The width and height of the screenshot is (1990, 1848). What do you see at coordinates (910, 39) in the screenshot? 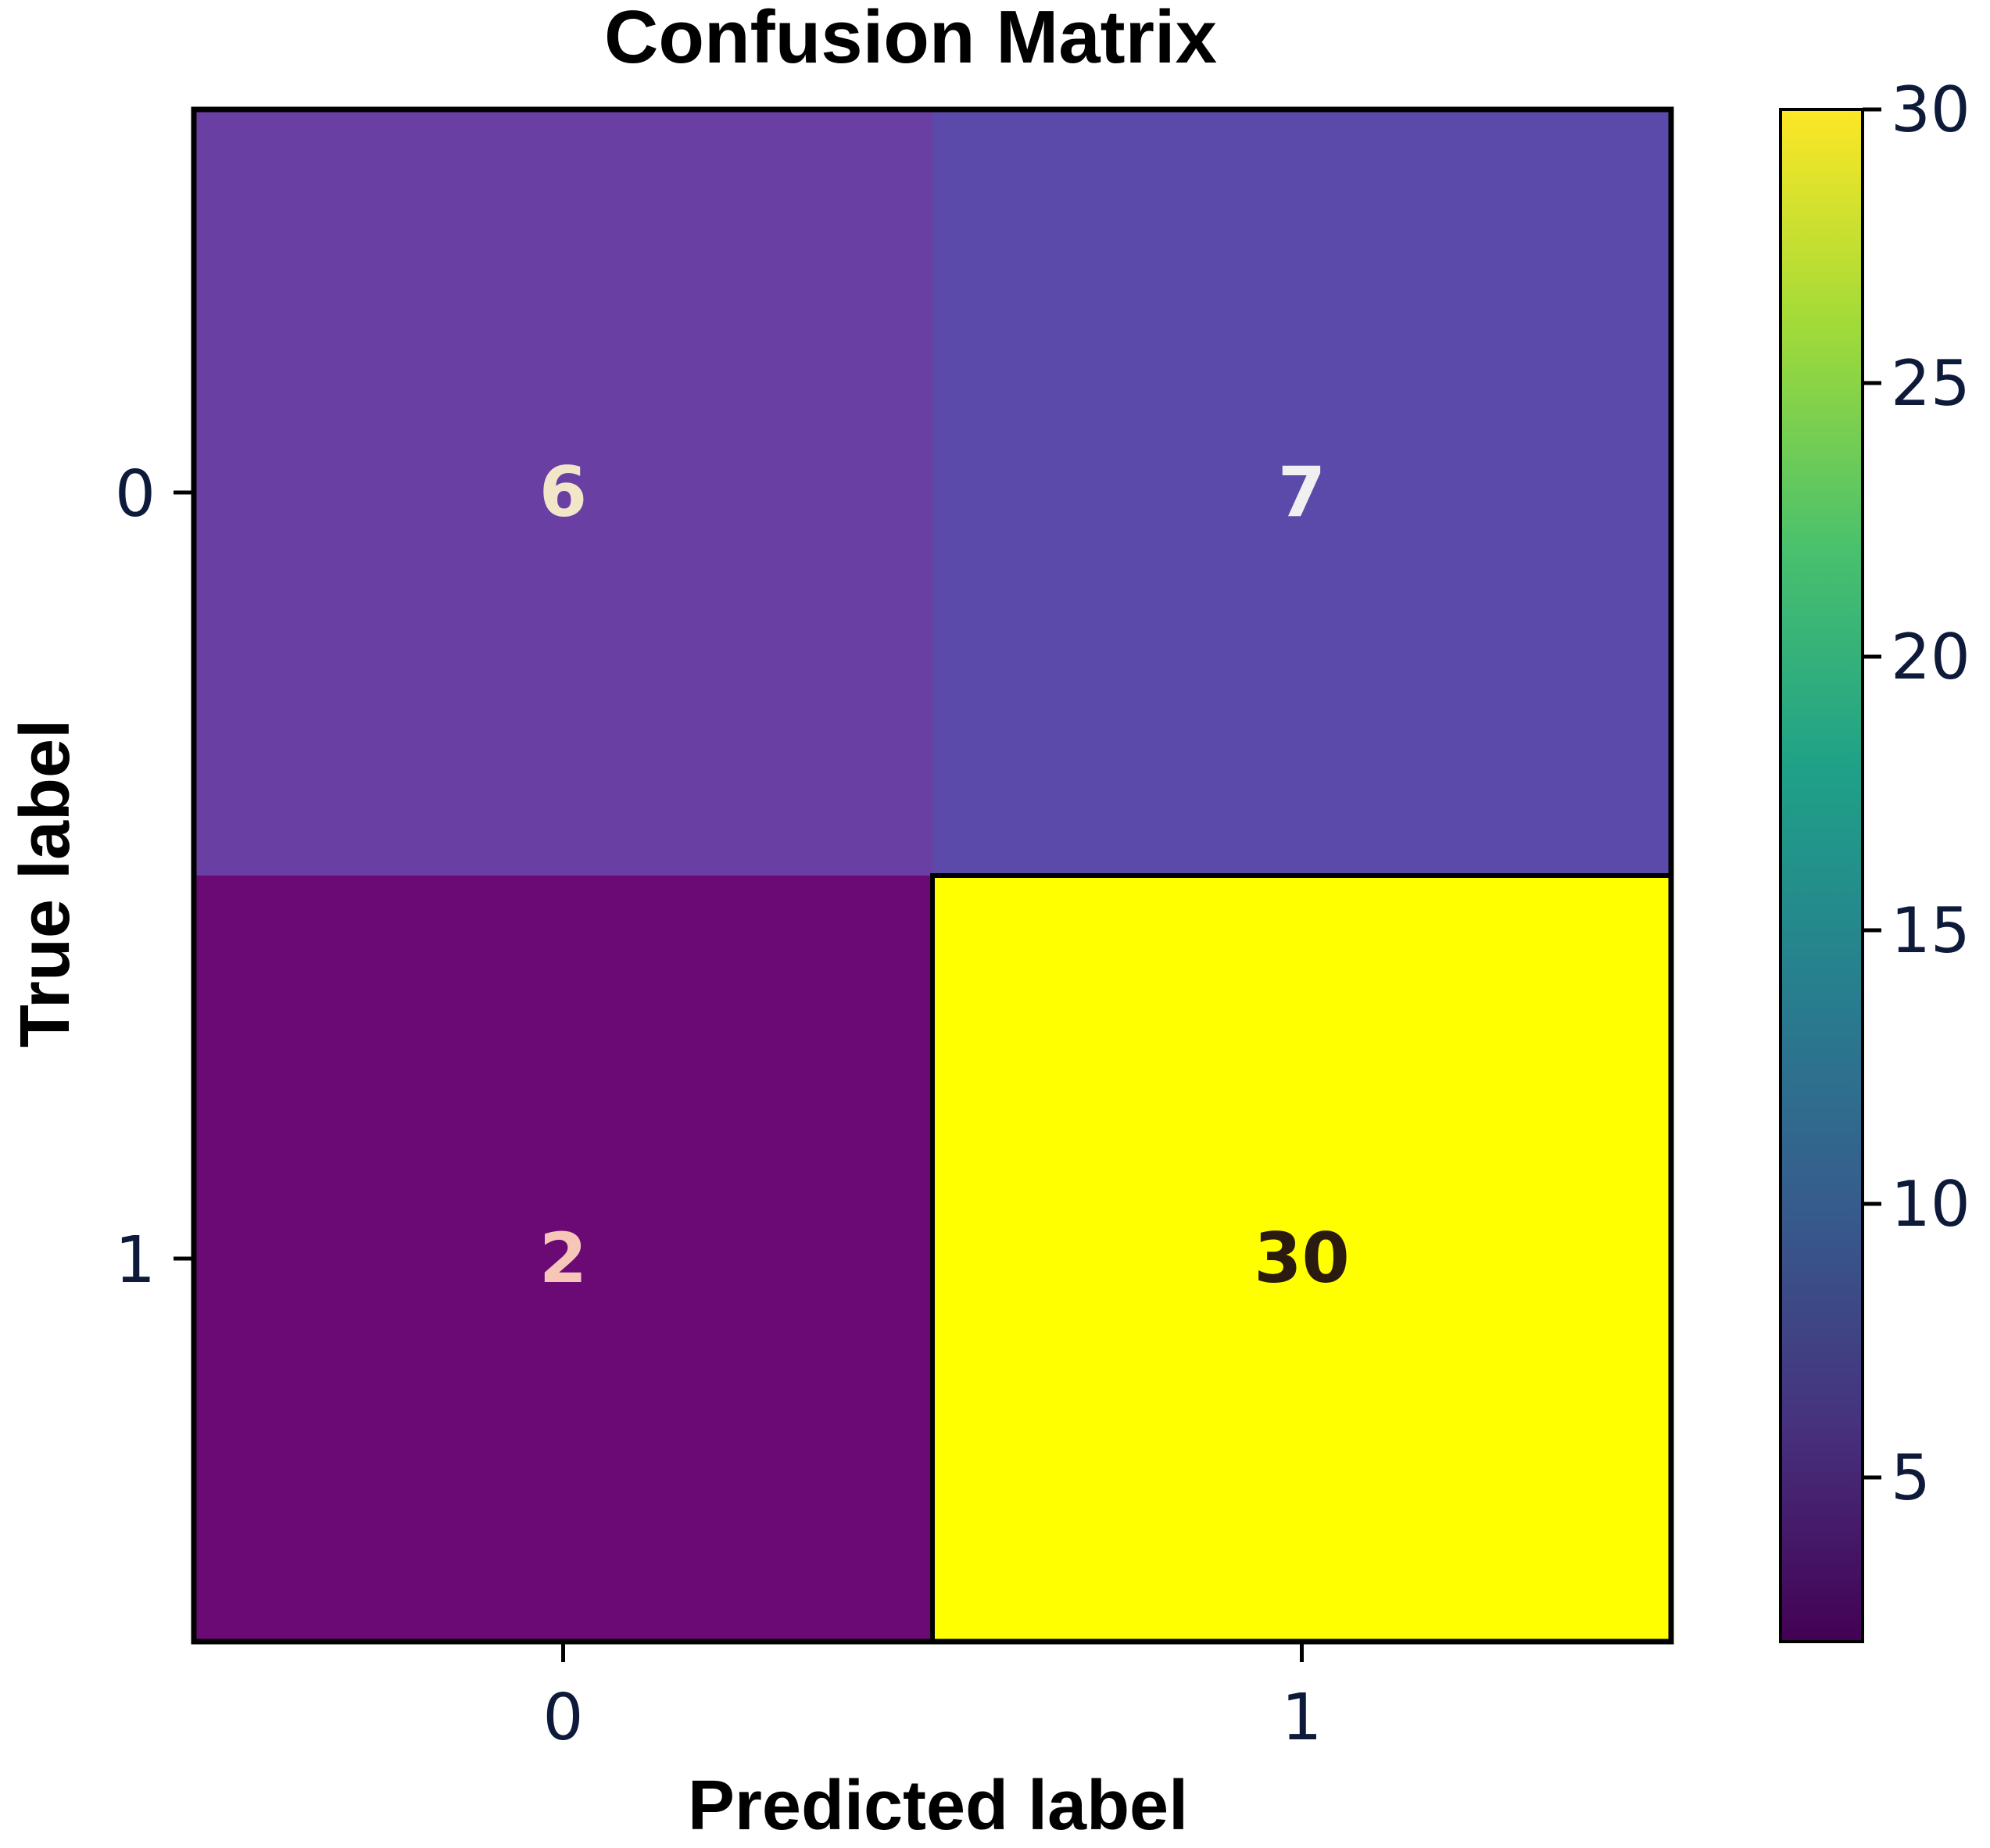
I see `chart-title: Confusion Matrix` at bounding box center [910, 39].